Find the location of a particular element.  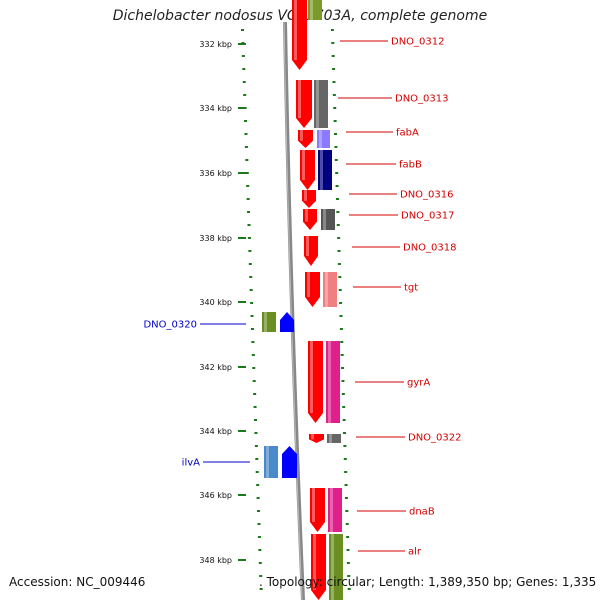

genome-backbone is located at coordinates (294, 310).